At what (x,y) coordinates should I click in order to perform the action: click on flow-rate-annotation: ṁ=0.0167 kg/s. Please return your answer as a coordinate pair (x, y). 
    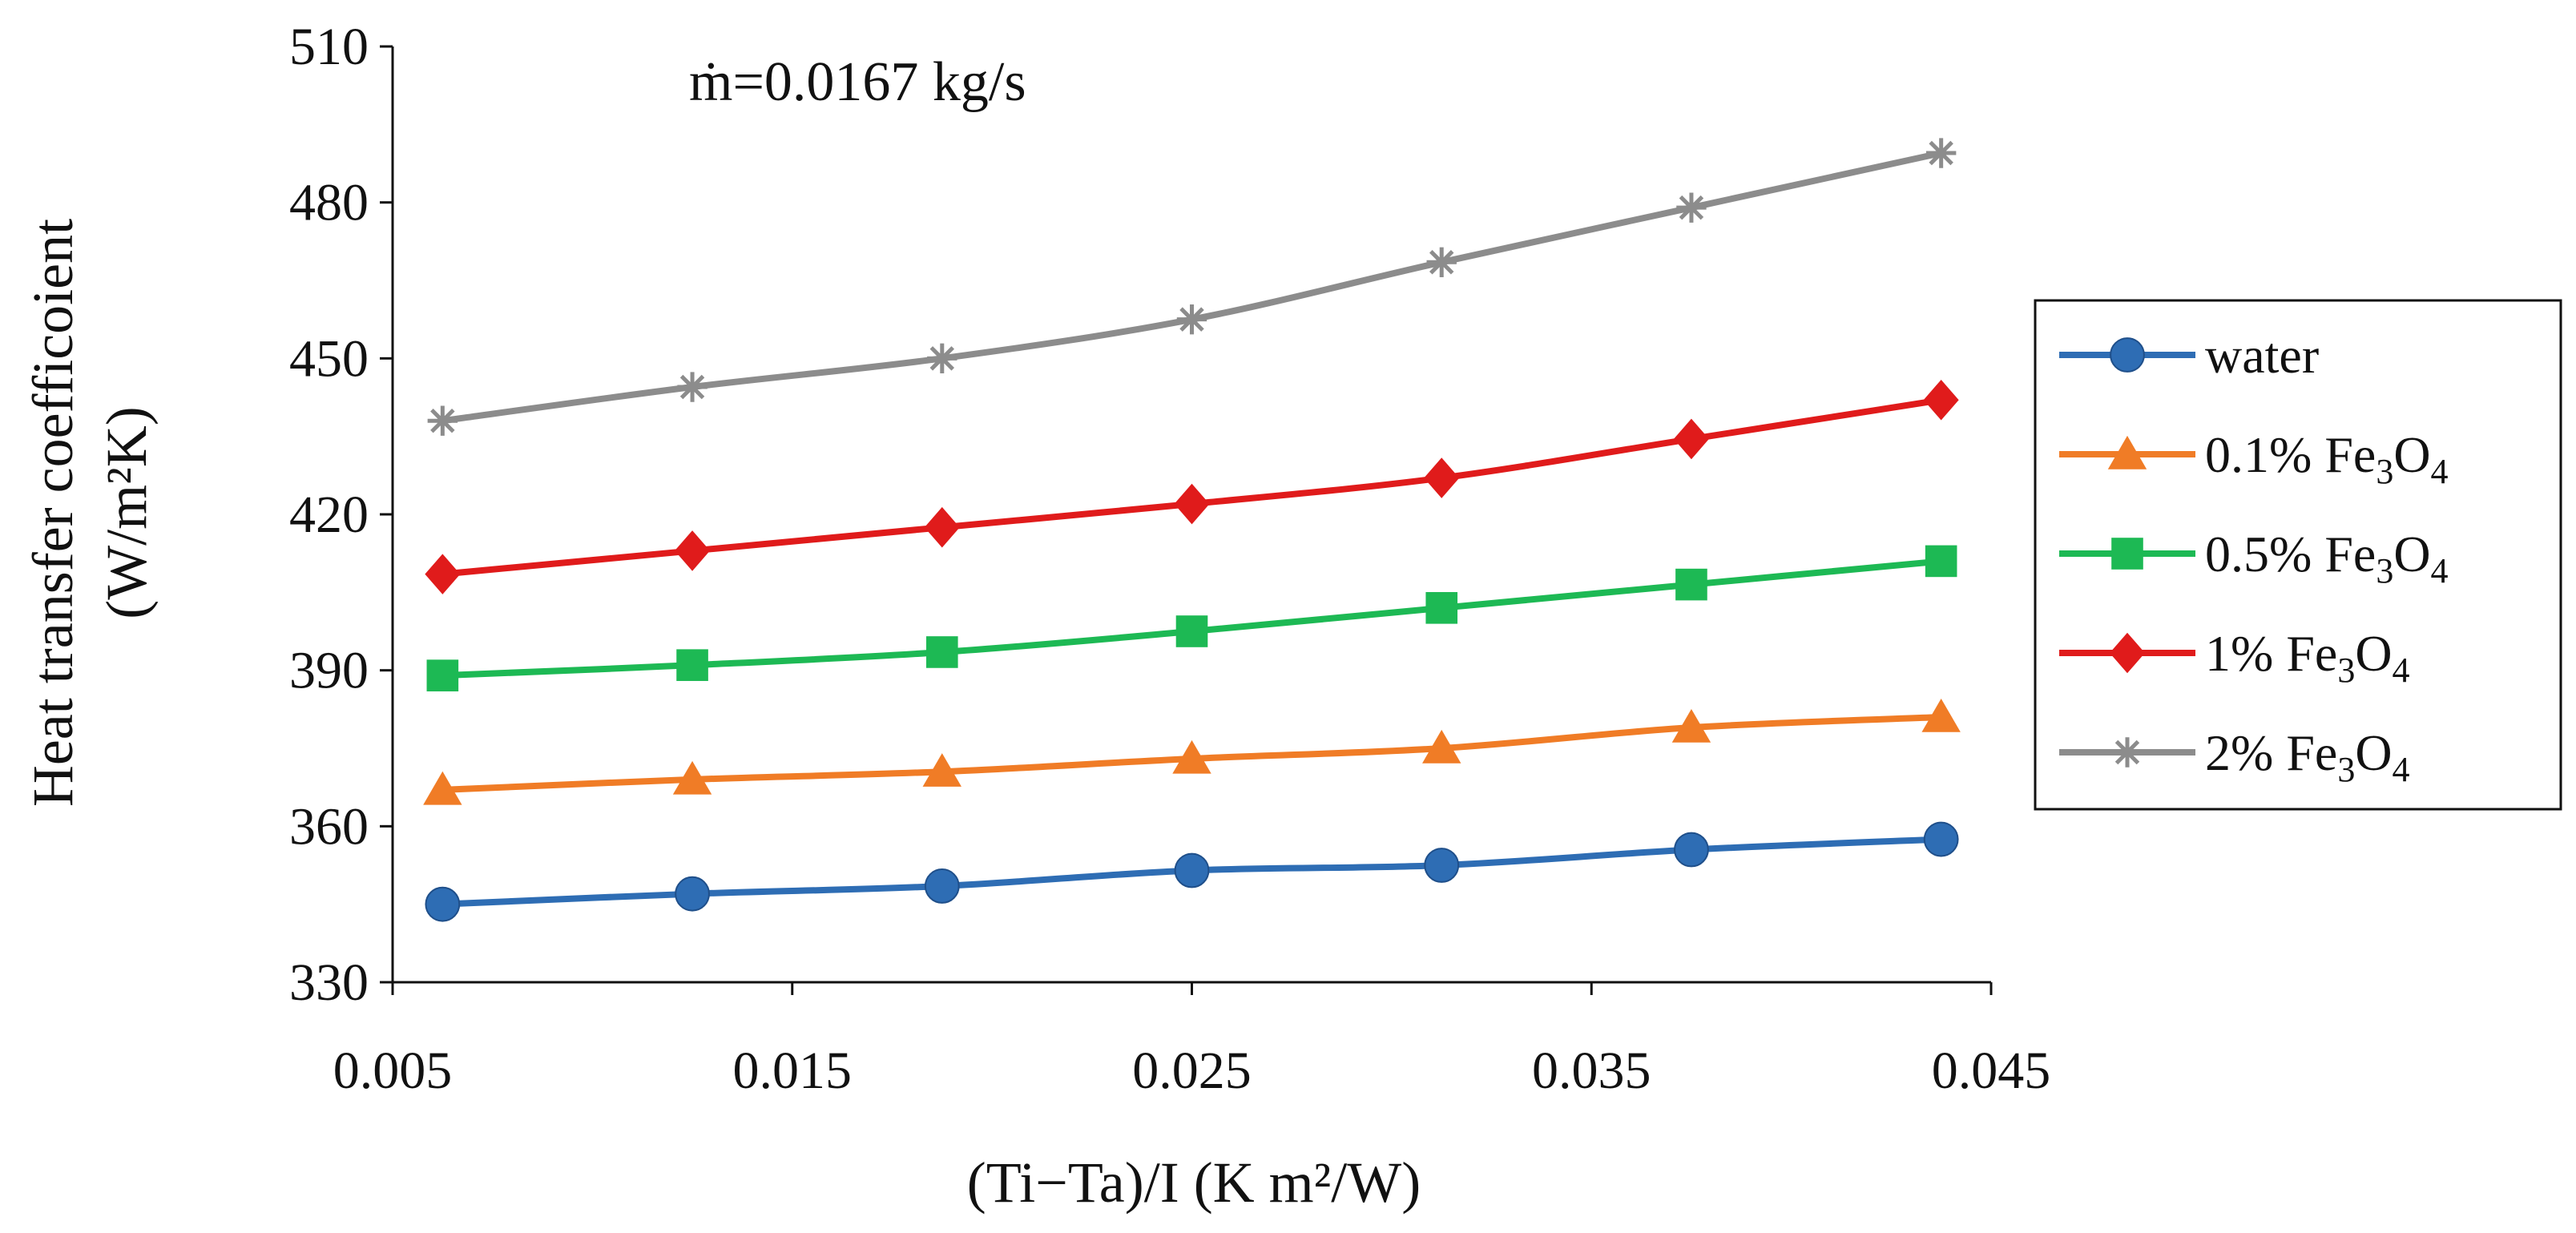
    Looking at the image, I should click on (857, 82).